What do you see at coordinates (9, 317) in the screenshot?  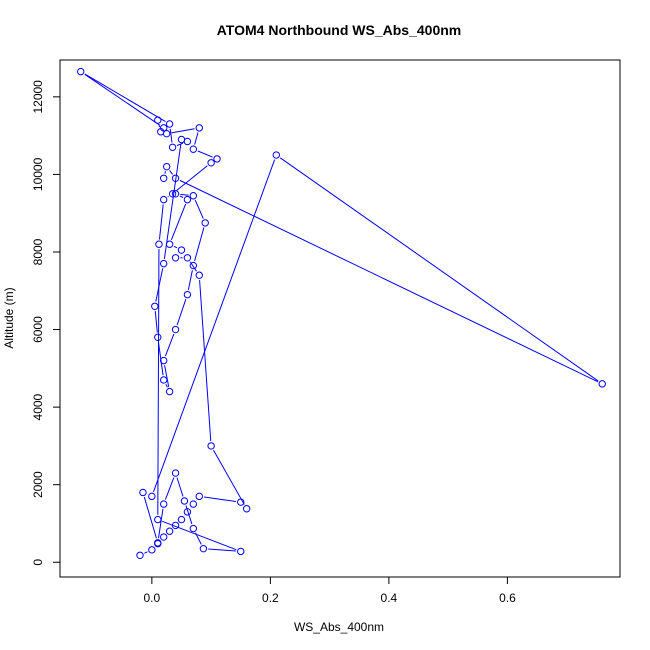 I see `y-axis-label: Altitude (m)` at bounding box center [9, 317].